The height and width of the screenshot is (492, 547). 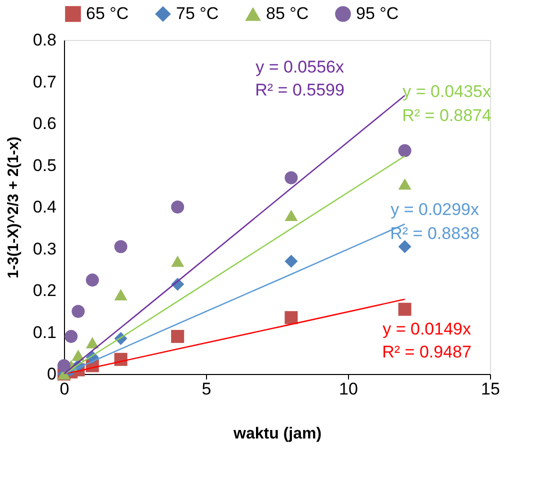 What do you see at coordinates (51, 374) in the screenshot?
I see `y-tick-label: 0` at bounding box center [51, 374].